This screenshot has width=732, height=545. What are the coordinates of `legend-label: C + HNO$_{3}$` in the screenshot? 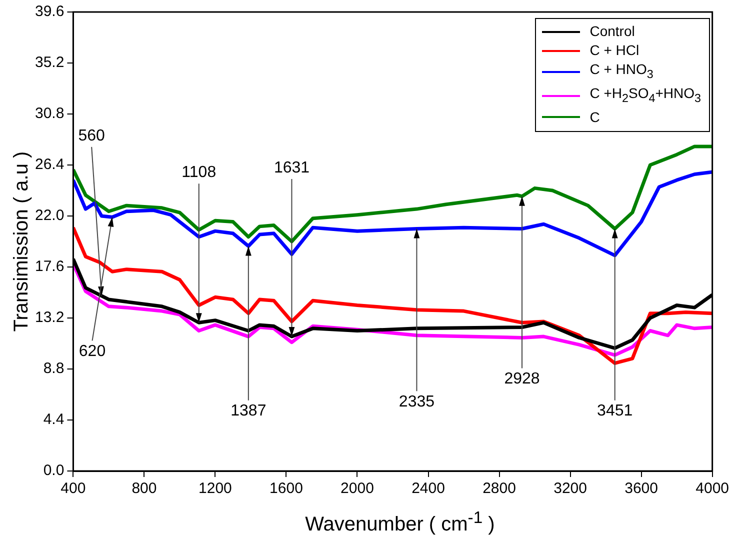 It's located at (622, 71).